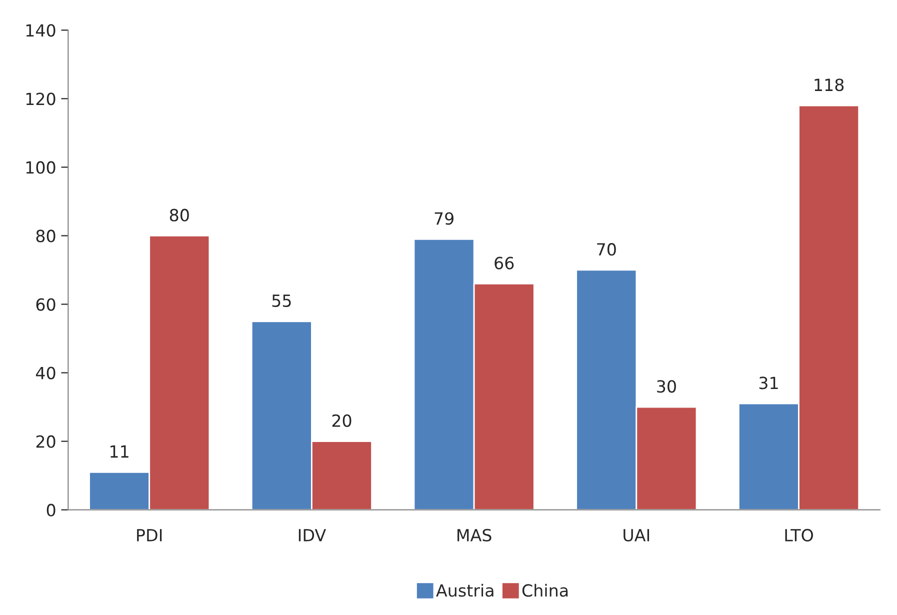 The height and width of the screenshot is (615, 897). I want to click on x-tick-label: UAI, so click(637, 535).